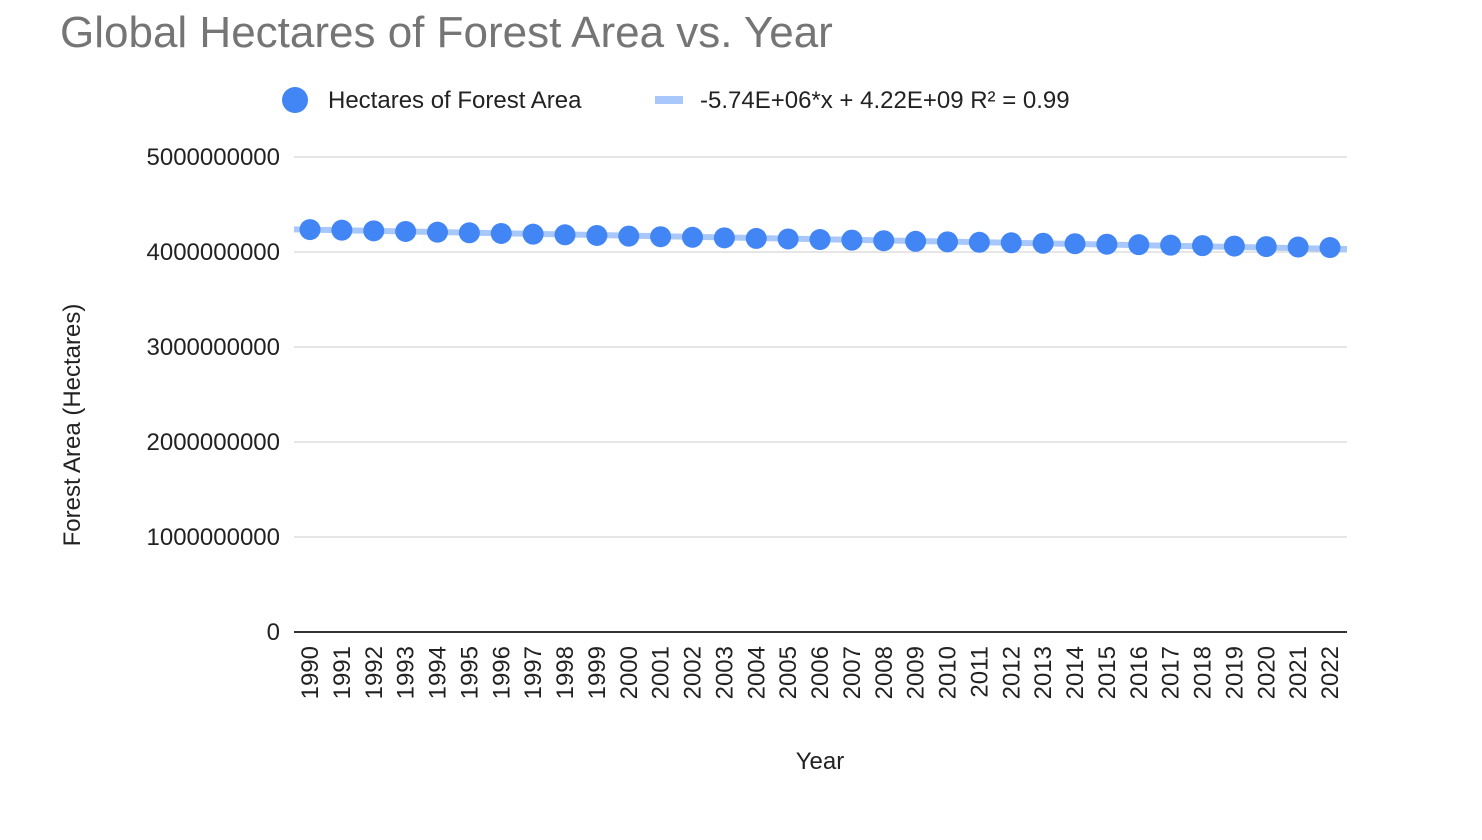  I want to click on x-tick-label: 2014, so click(1075, 672).